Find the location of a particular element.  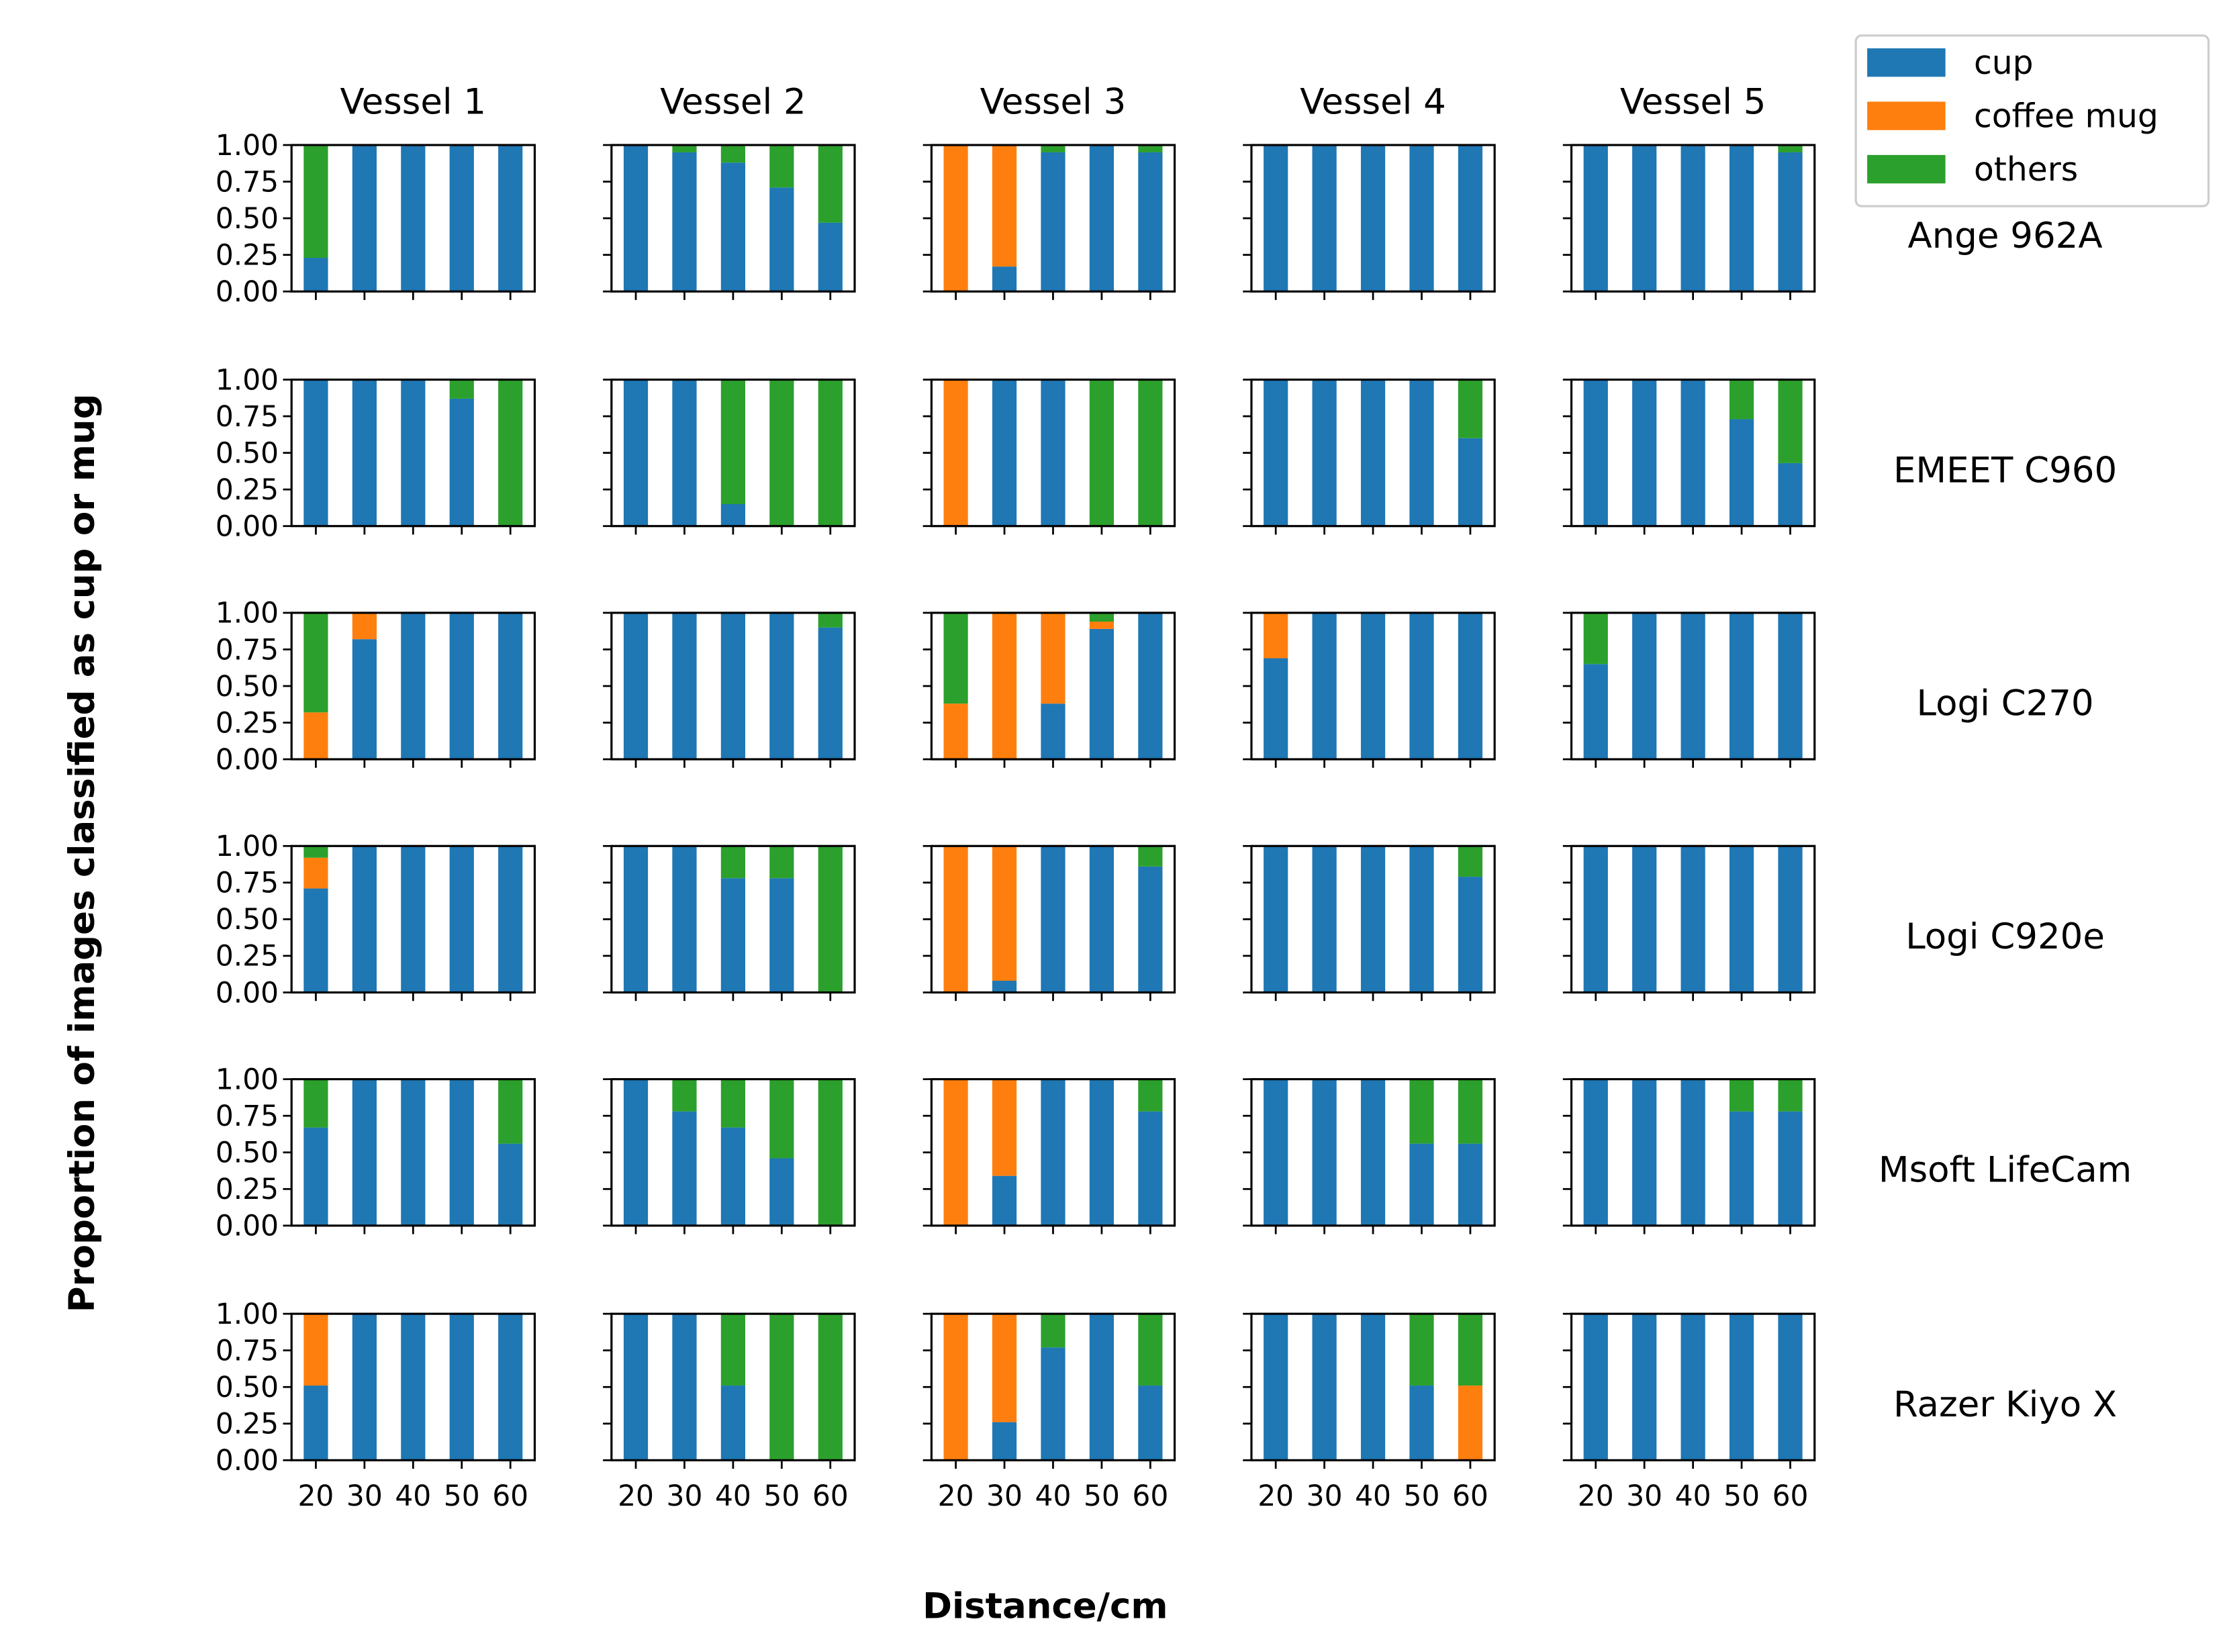

legend-swatch is located at coordinates (1906, 62).